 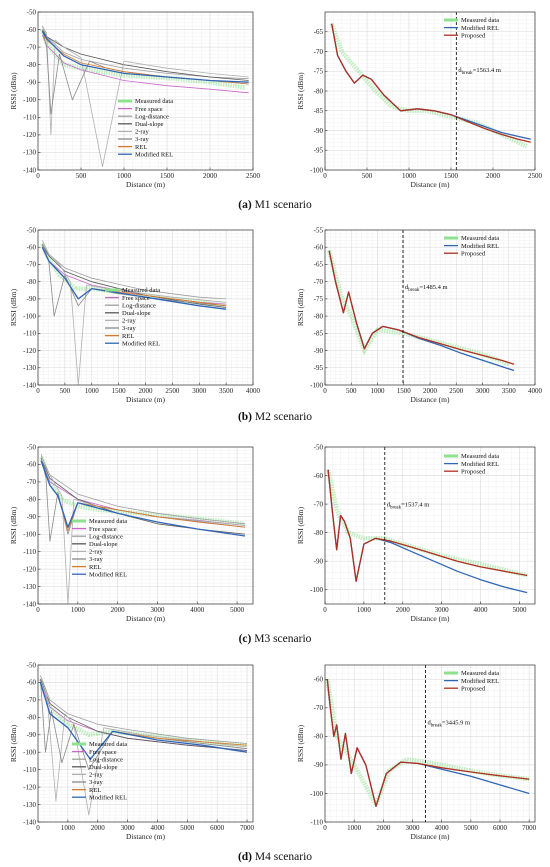 What do you see at coordinates (529, 828) in the screenshot?
I see `panel-8-x-tick-label: 7000` at bounding box center [529, 828].